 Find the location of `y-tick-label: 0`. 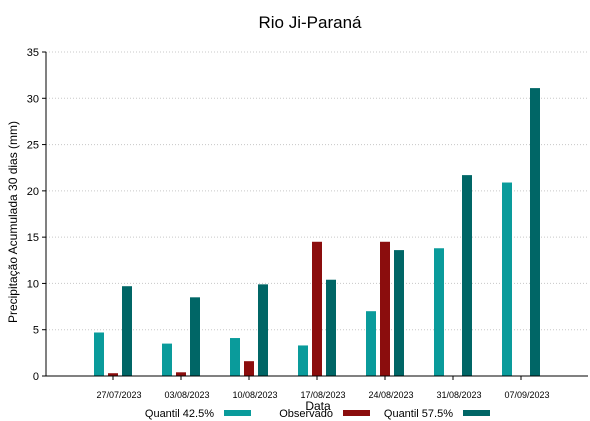

y-tick-label: 0 is located at coordinates (36, 377).